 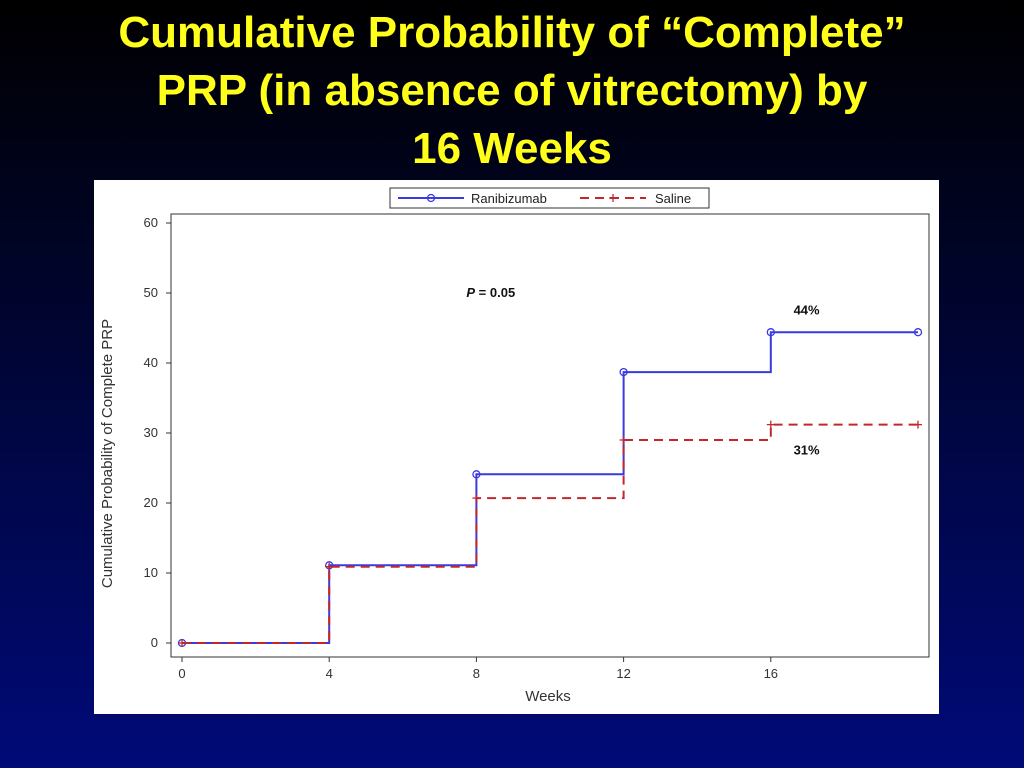 What do you see at coordinates (623, 673) in the screenshot?
I see `x-tick-label: 12` at bounding box center [623, 673].